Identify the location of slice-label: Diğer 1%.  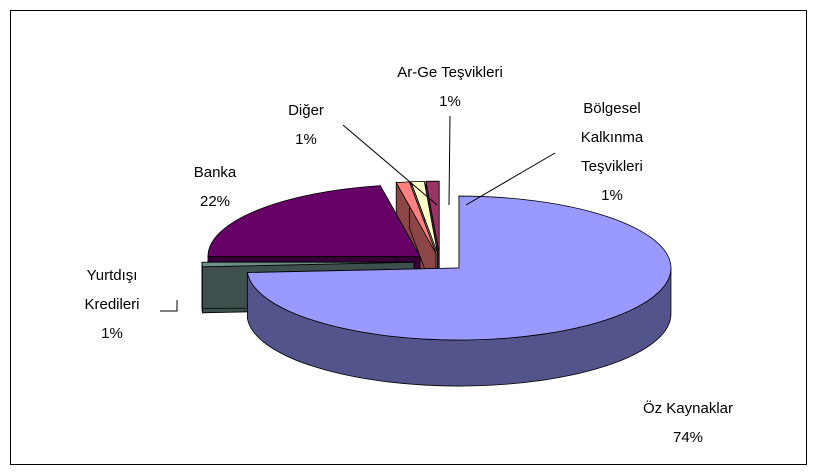
(306, 125).